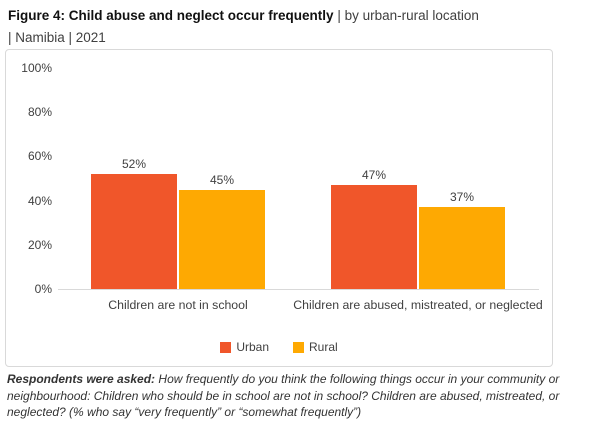  Describe the element at coordinates (298, 347) in the screenshot. I see `legend-swatch-rural` at that location.